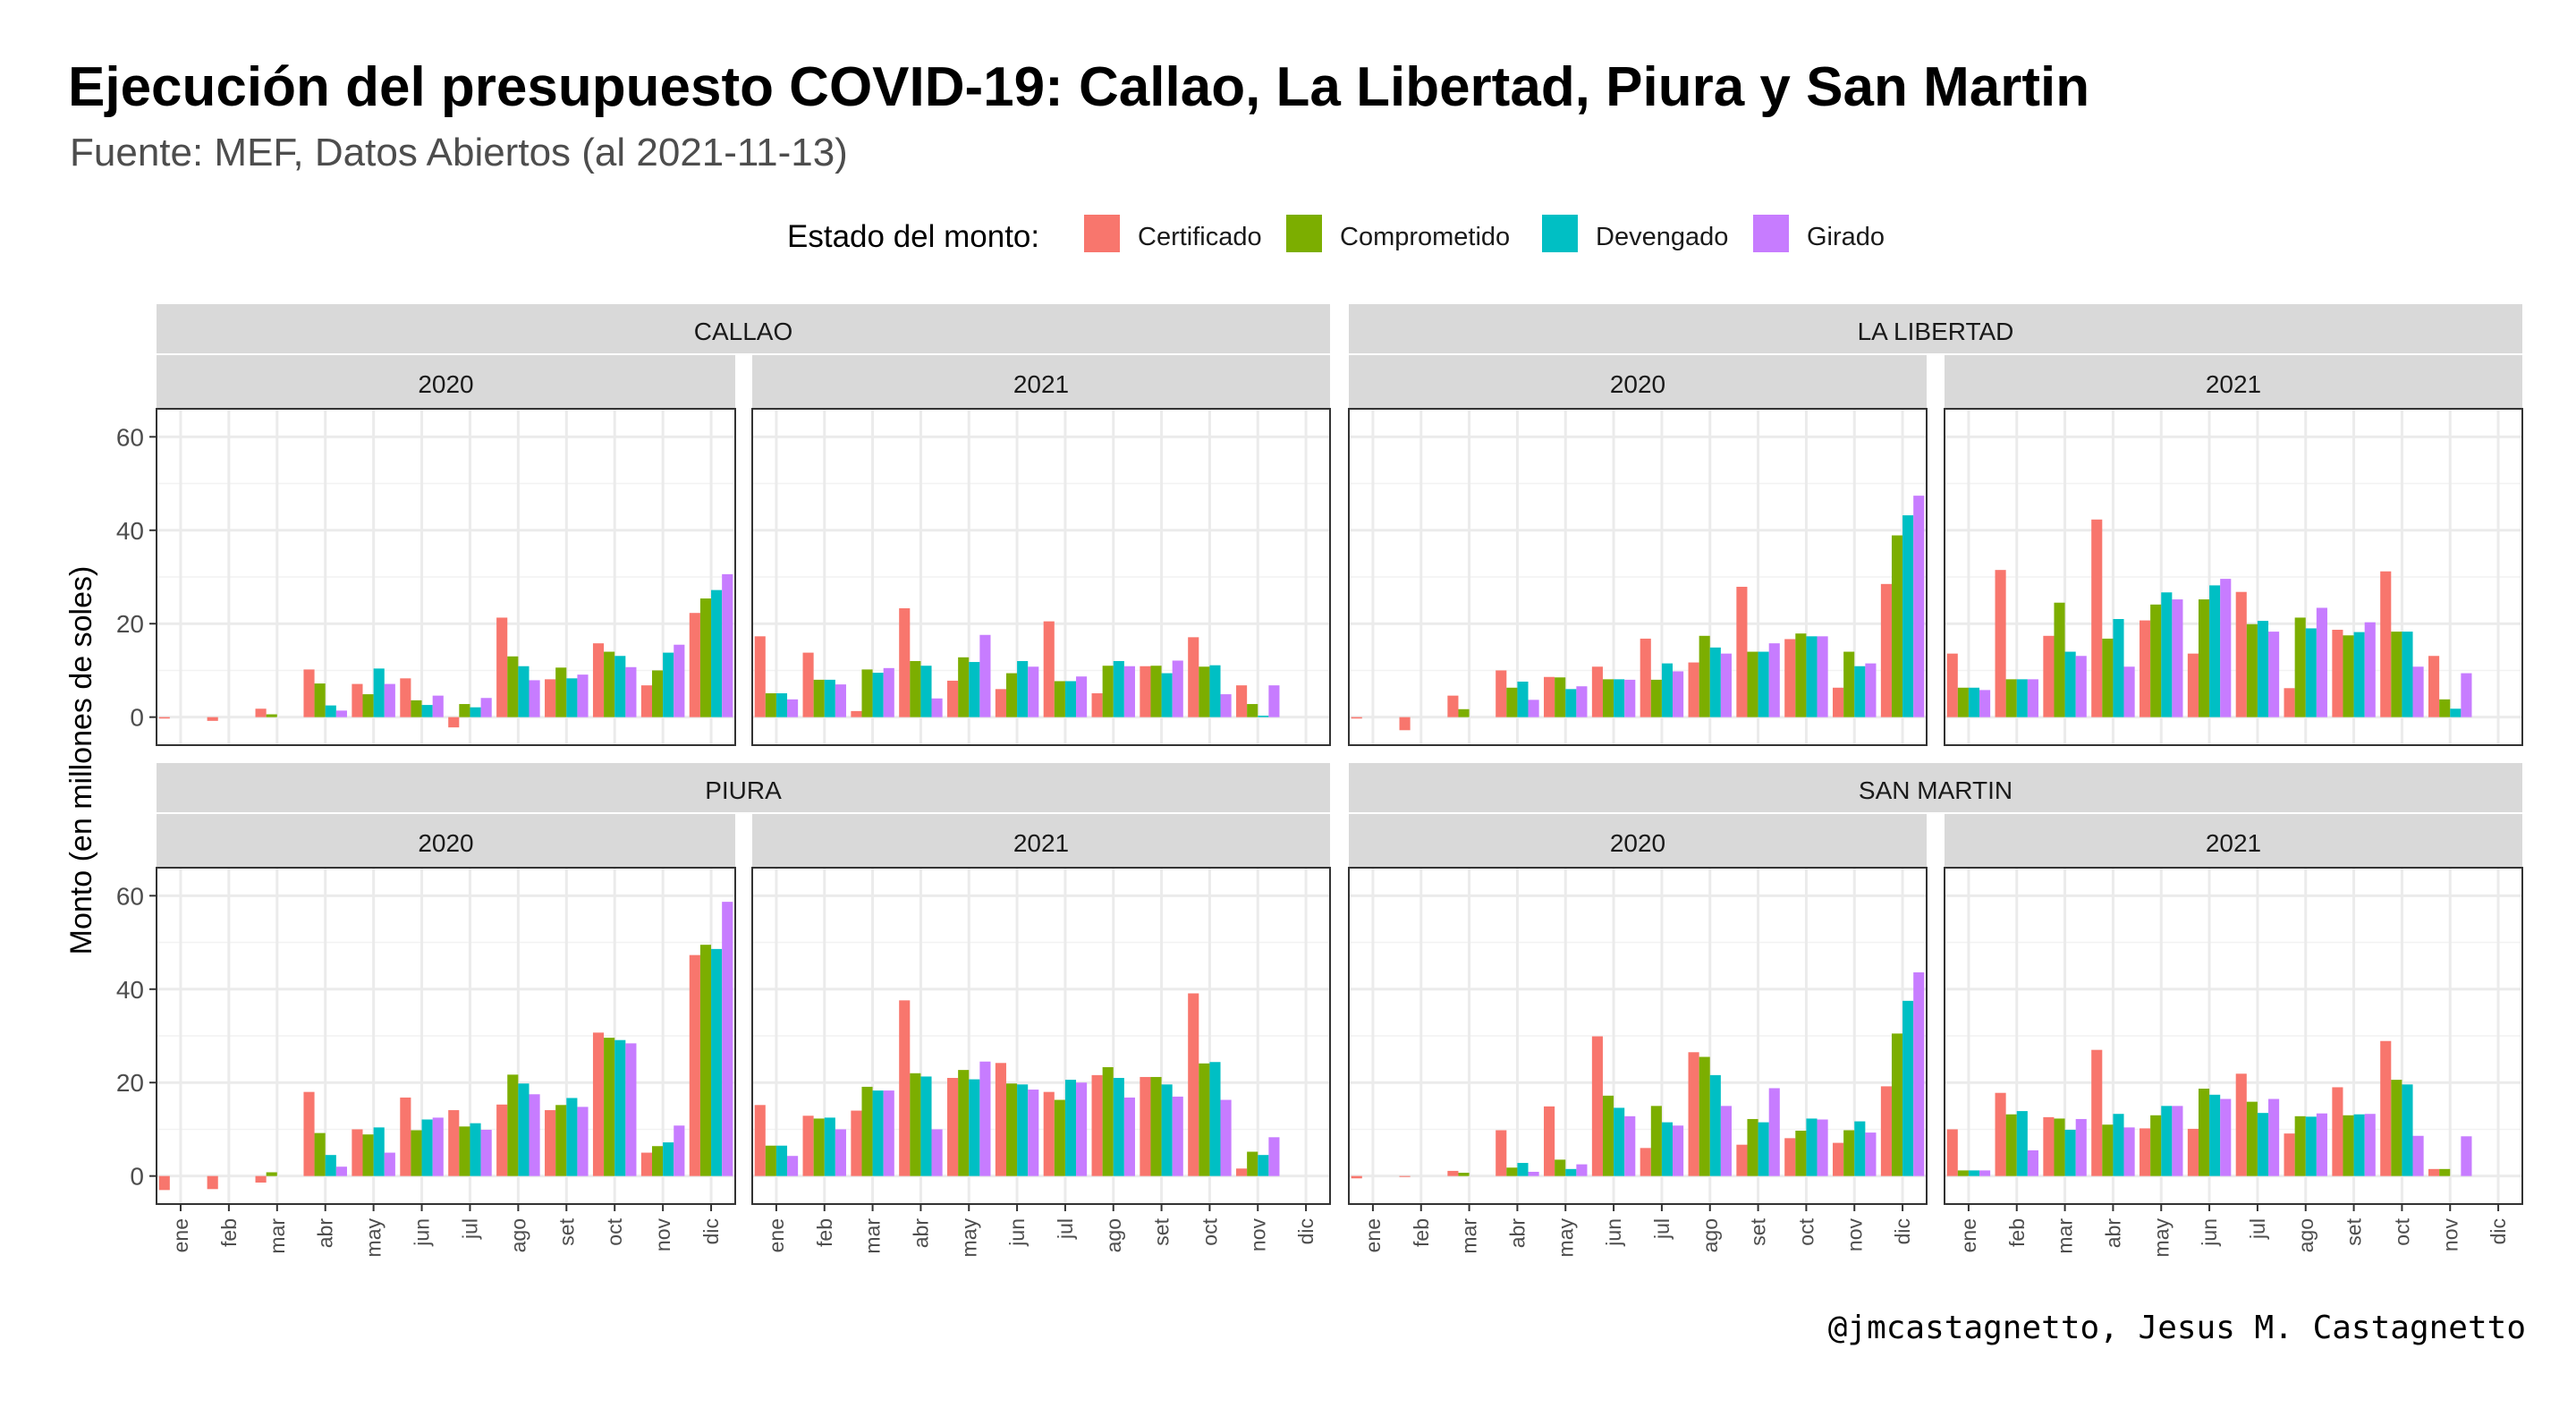  I want to click on x-tick-label: mar, so click(1469, 1236).